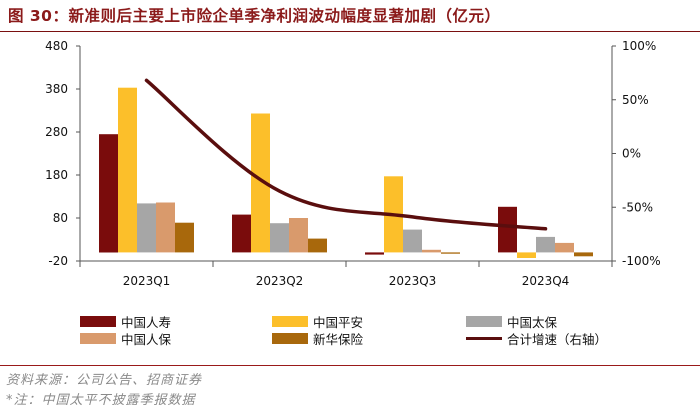 This screenshot has width=700, height=410. I want to click on footnote: *注：中国太平不披露季报数据, so click(101, 400).